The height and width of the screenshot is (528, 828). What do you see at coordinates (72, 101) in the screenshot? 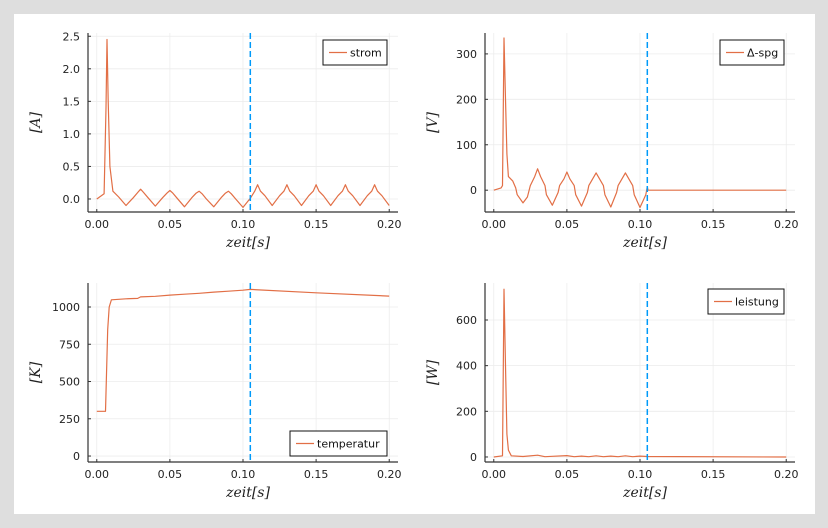
I see `y-tick-label: 1.5` at bounding box center [72, 101].